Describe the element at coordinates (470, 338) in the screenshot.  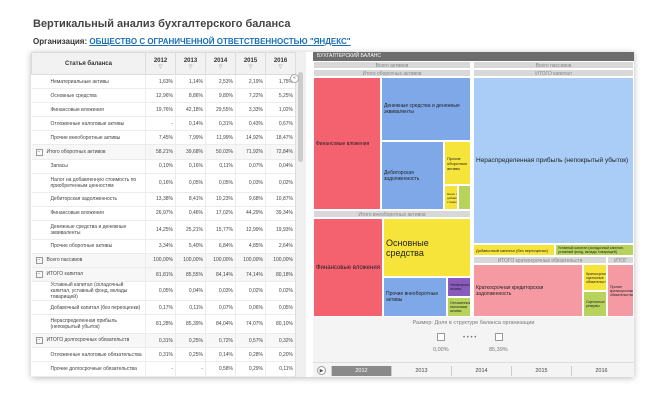
I see `slider-track: • • • •` at that location.